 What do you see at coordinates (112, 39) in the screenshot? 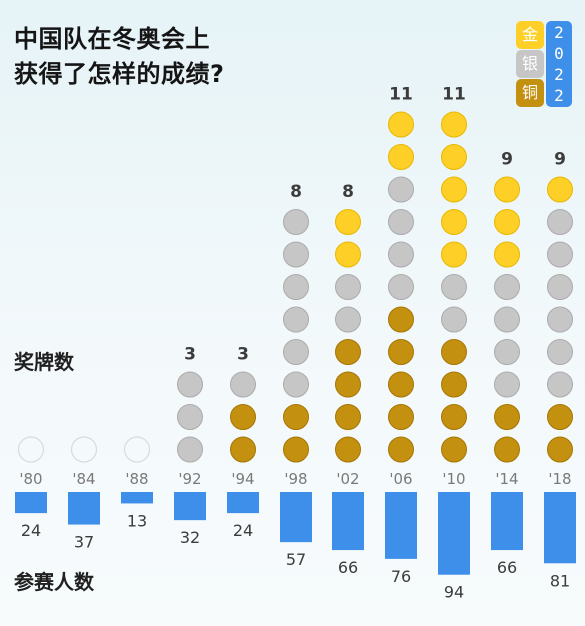
I see `title-line-1: 中国队在冬奥会上` at bounding box center [112, 39].